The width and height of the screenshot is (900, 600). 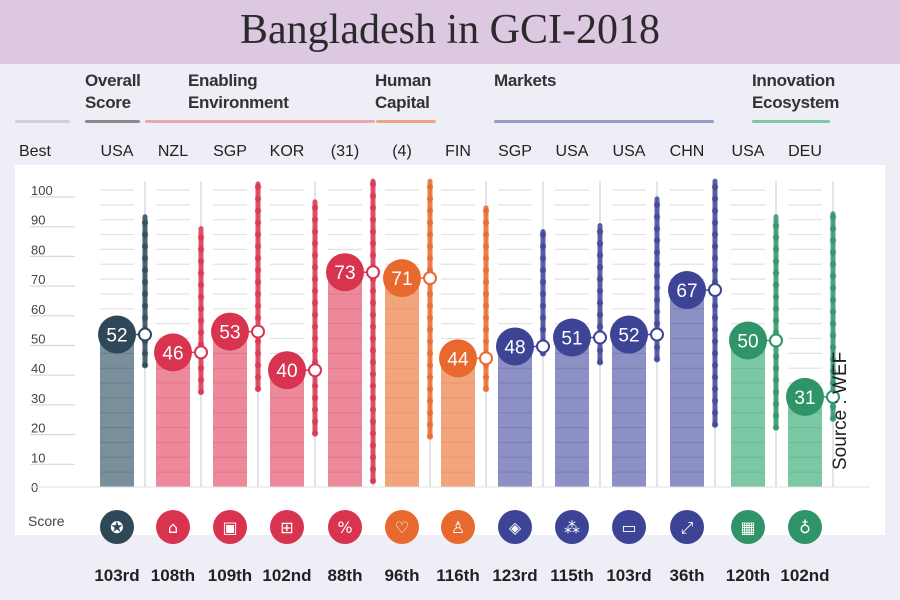 What do you see at coordinates (748, 151) in the screenshot?
I see `best-country-label: USA` at bounding box center [748, 151].